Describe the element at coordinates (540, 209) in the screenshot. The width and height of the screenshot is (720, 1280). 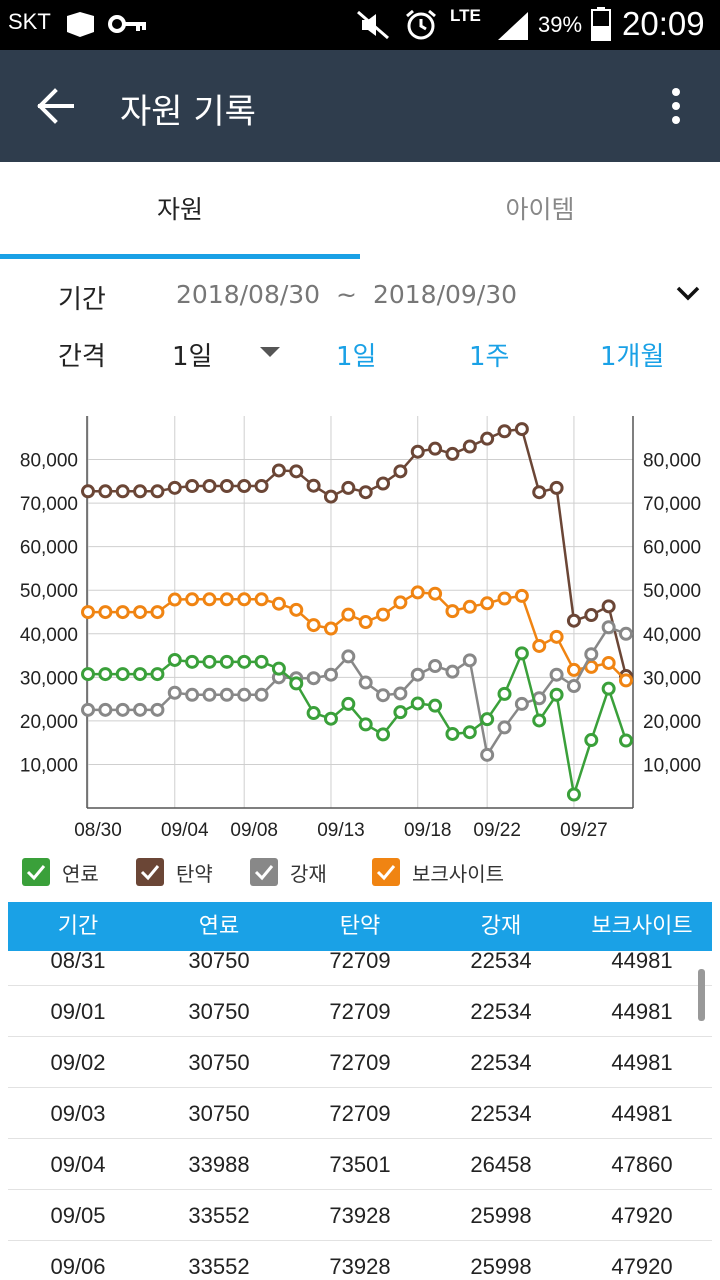
I see `tab-items: 아이템` at that location.